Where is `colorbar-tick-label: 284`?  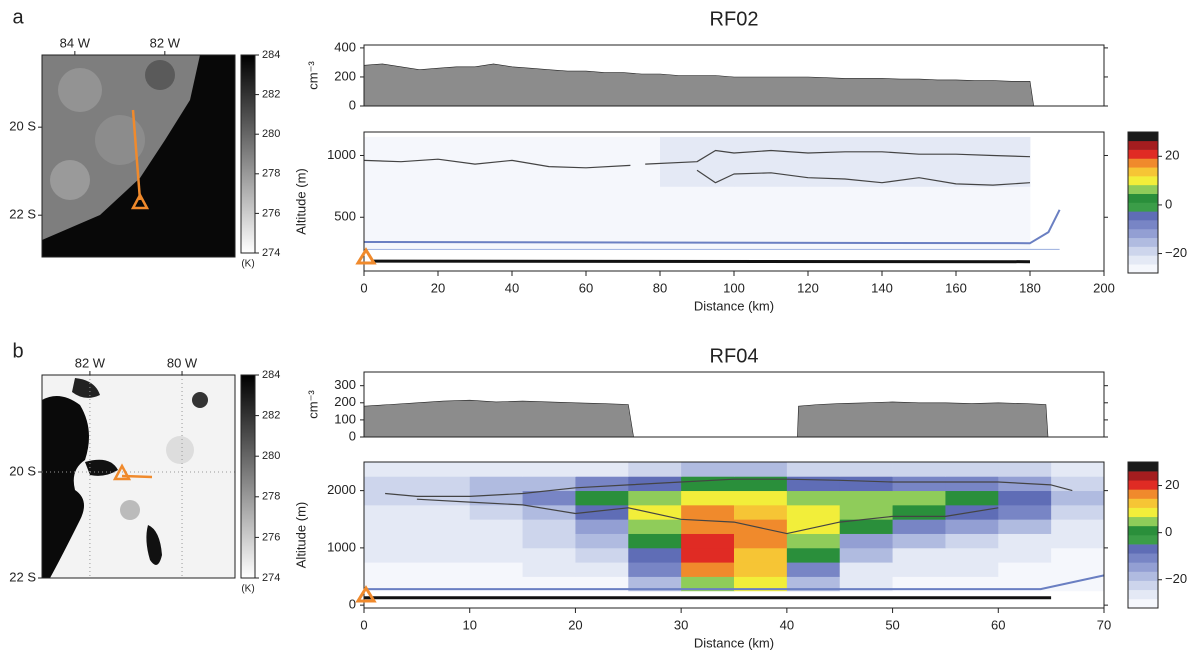 colorbar-tick-label: 284 is located at coordinates (271, 55).